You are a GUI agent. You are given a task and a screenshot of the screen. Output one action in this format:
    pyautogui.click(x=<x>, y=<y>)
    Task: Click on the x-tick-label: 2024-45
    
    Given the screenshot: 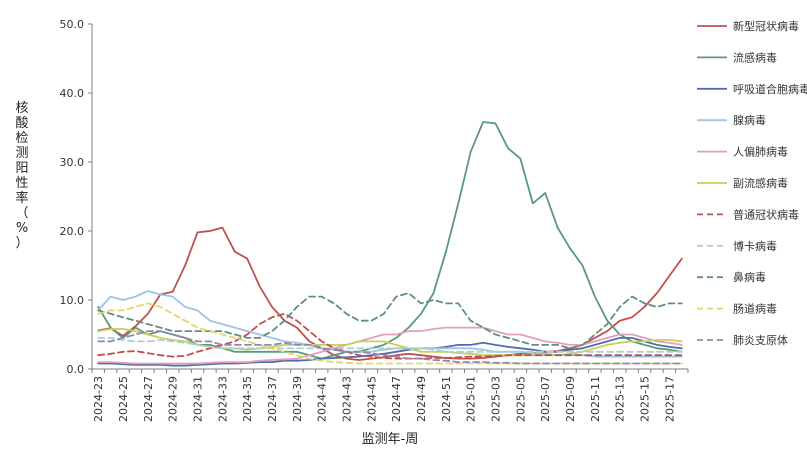 What is the action you would take?
    pyautogui.click(x=371, y=399)
    